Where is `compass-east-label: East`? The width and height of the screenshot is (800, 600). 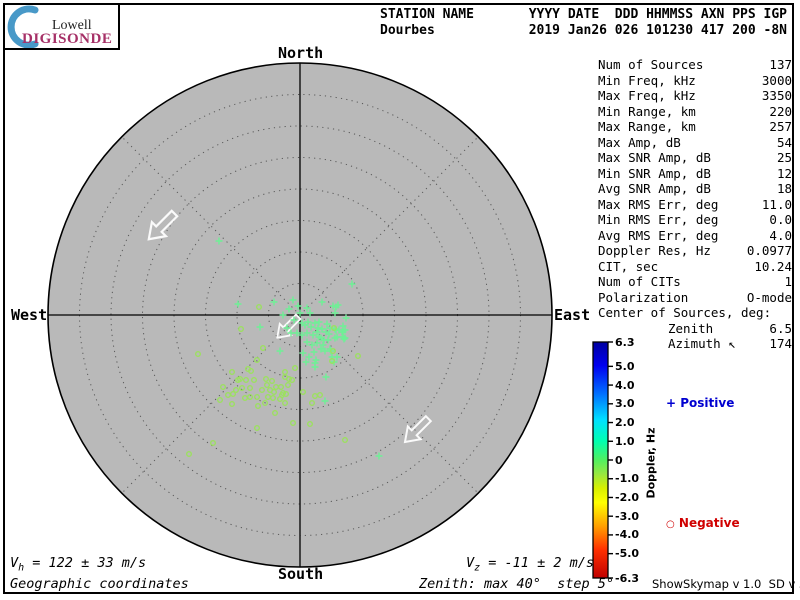 compass-east-label: East is located at coordinates (572, 315).